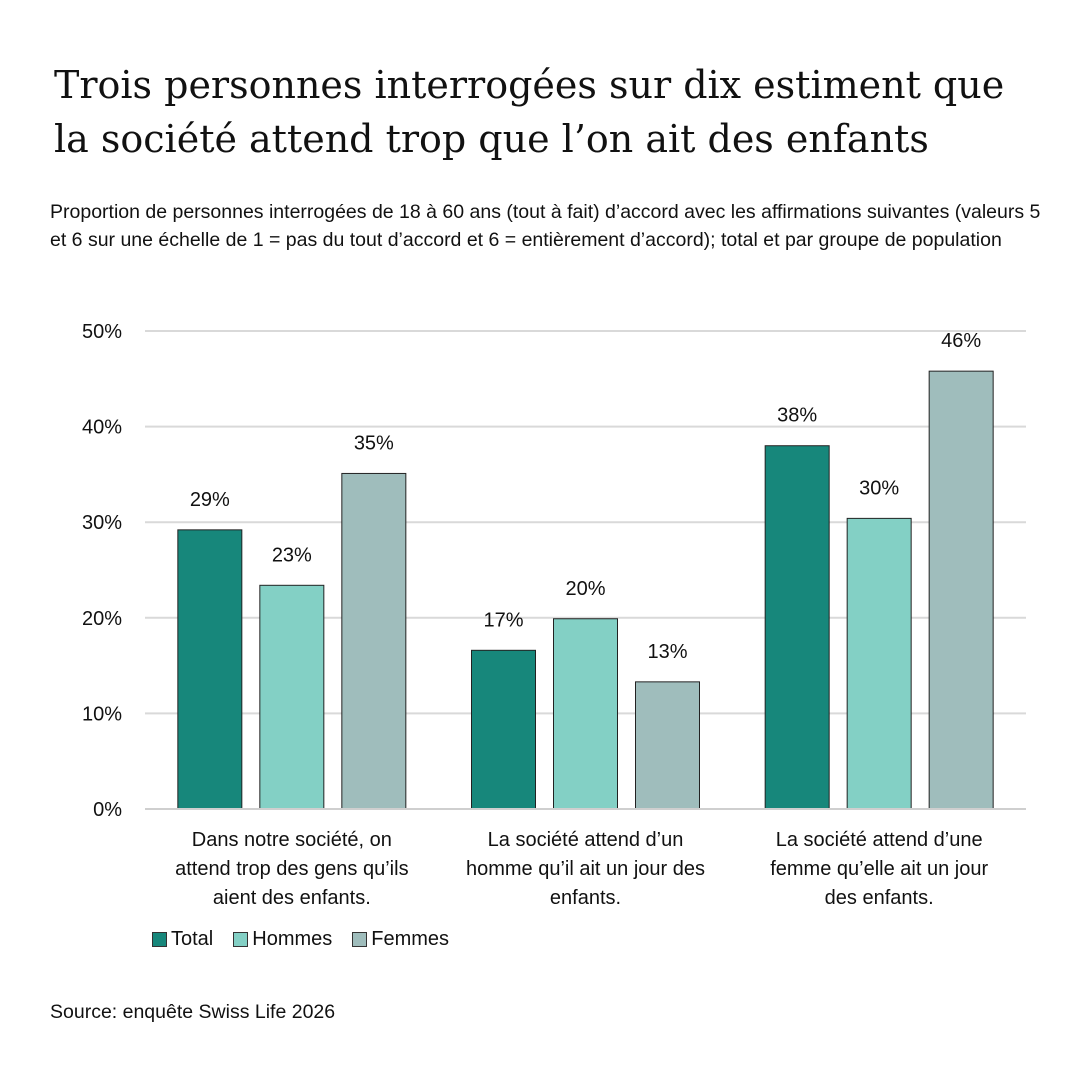 The height and width of the screenshot is (1080, 1080). I want to click on x-tick-label: enfants., so click(585, 898).